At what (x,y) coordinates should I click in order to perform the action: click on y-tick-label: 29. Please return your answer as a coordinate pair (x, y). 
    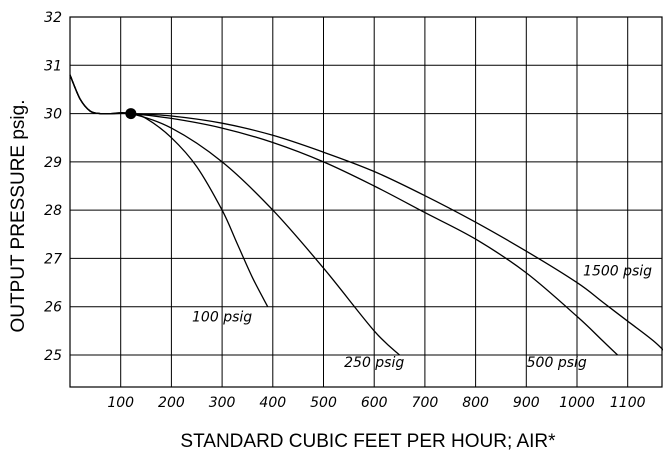
    Looking at the image, I should click on (53, 163).